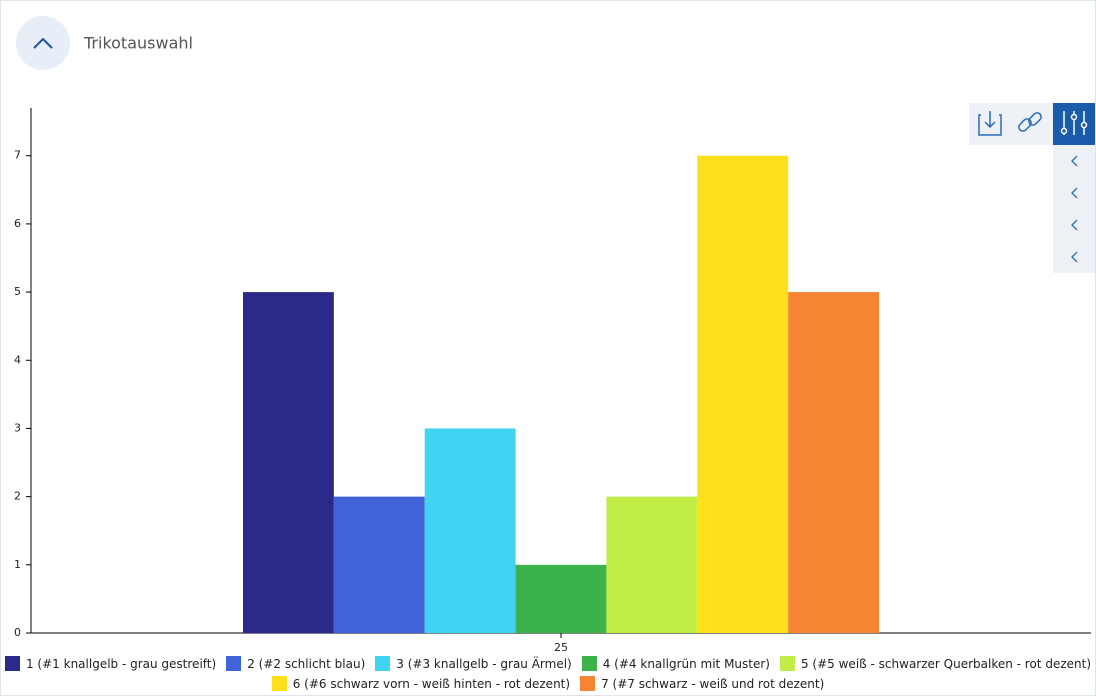 This screenshot has width=1096, height=696. Describe the element at coordinates (1030, 122) in the screenshot. I see `link-button` at that location.